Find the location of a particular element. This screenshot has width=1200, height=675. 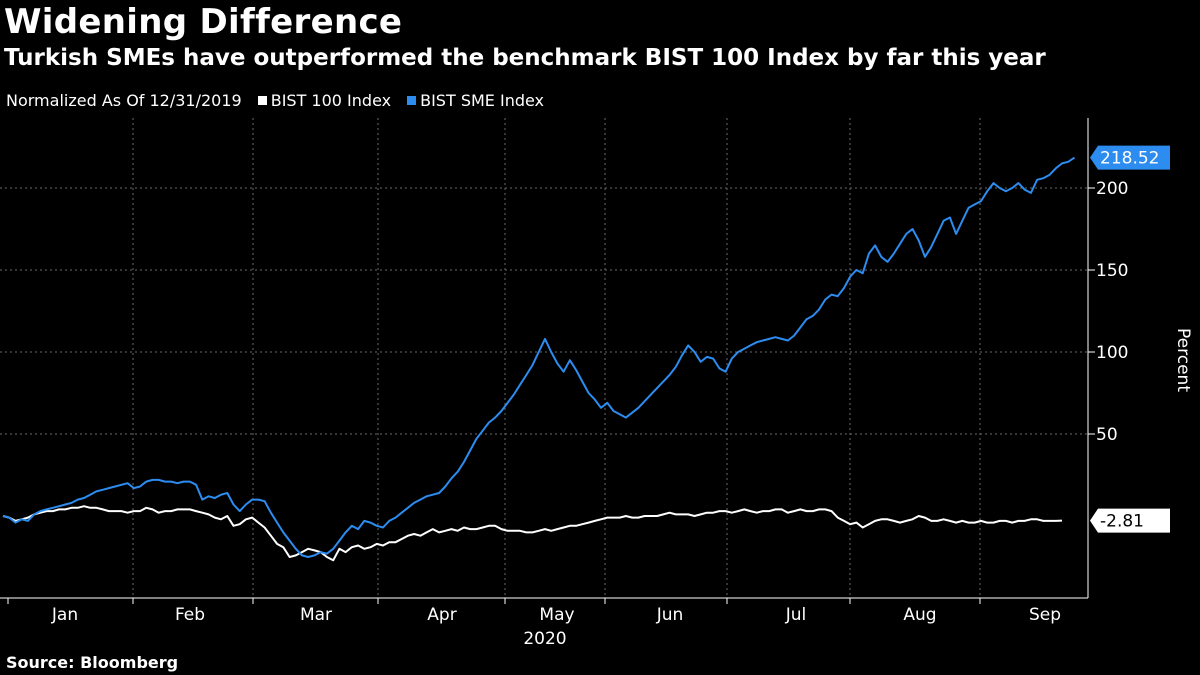

x-tick-label: Apr is located at coordinates (441, 615).